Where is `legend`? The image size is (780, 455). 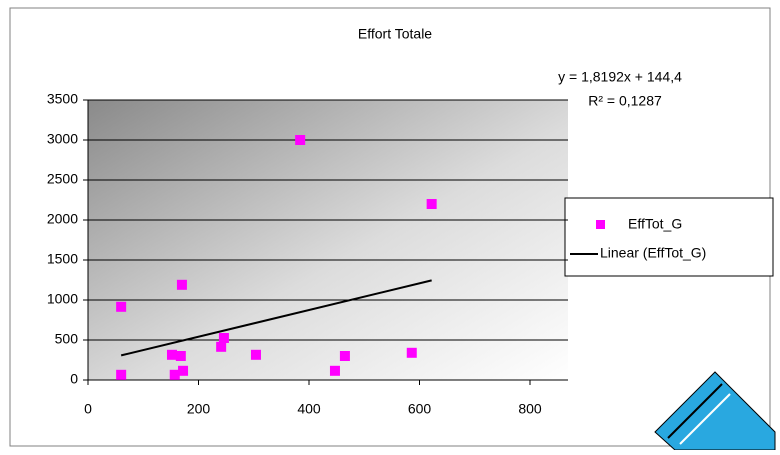 legend is located at coordinates (669, 237).